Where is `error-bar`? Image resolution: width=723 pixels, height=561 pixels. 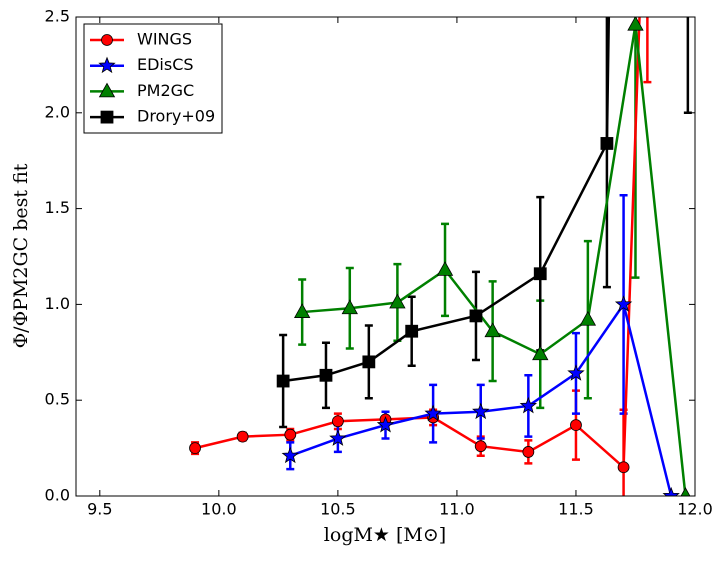
error-bar is located at coordinates (647, 50).